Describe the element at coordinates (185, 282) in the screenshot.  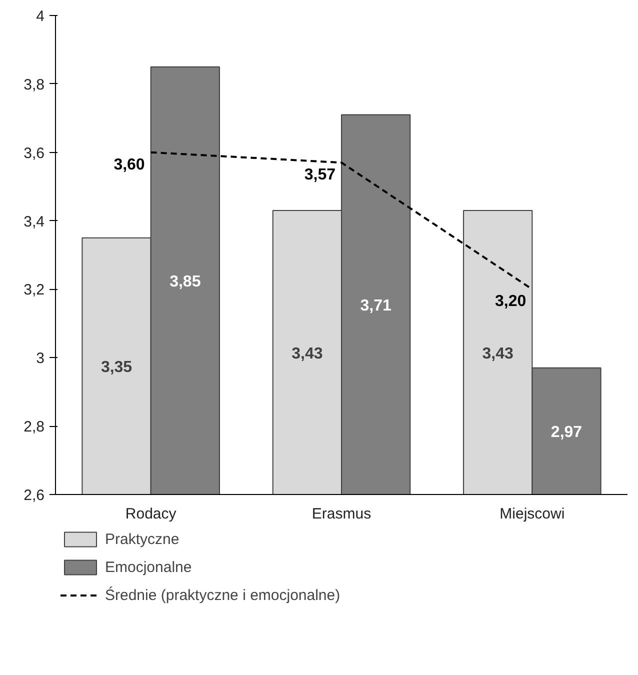
I see `data-label: 3,85` at that location.